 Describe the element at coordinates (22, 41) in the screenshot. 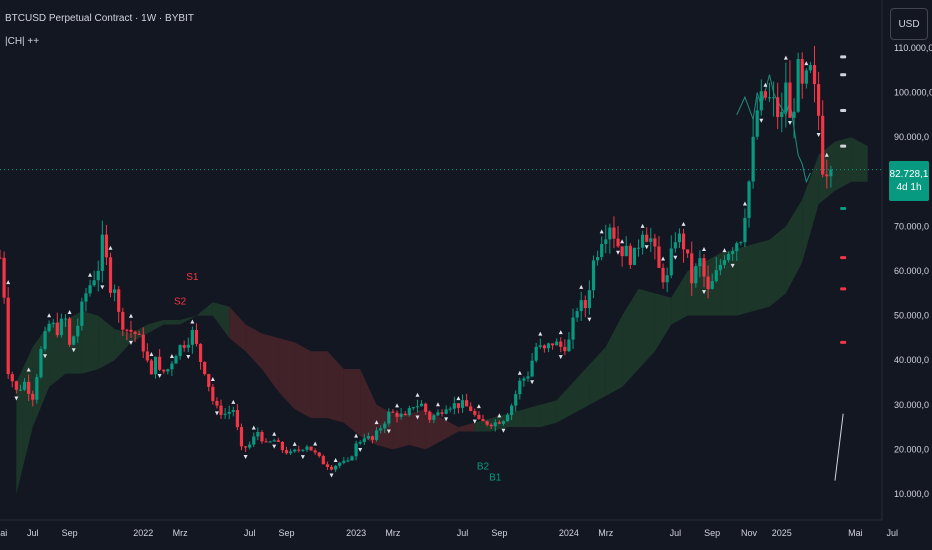

I see `indicator-label: |CH| ++` at that location.